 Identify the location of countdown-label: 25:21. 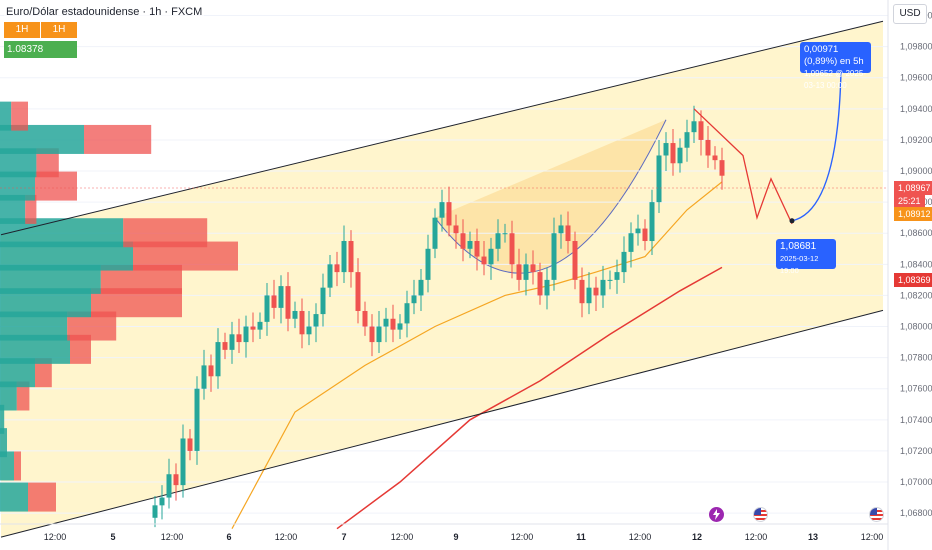
(909, 201).